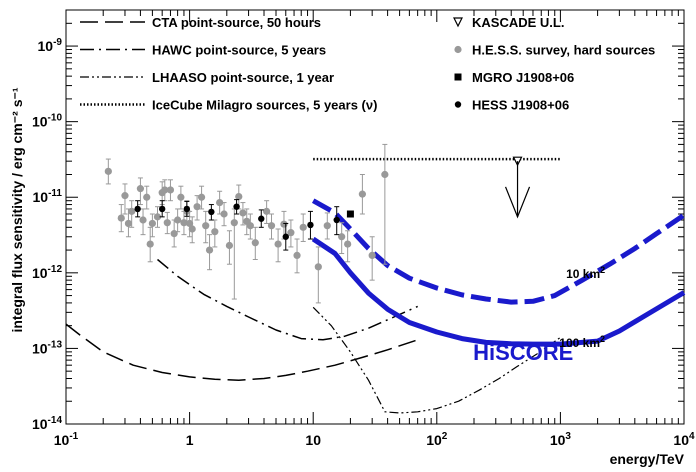 Image resolution: width=696 pixels, height=472 pixels. Describe the element at coordinates (288, 299) in the screenshot. I see `curve-hawc` at that location.